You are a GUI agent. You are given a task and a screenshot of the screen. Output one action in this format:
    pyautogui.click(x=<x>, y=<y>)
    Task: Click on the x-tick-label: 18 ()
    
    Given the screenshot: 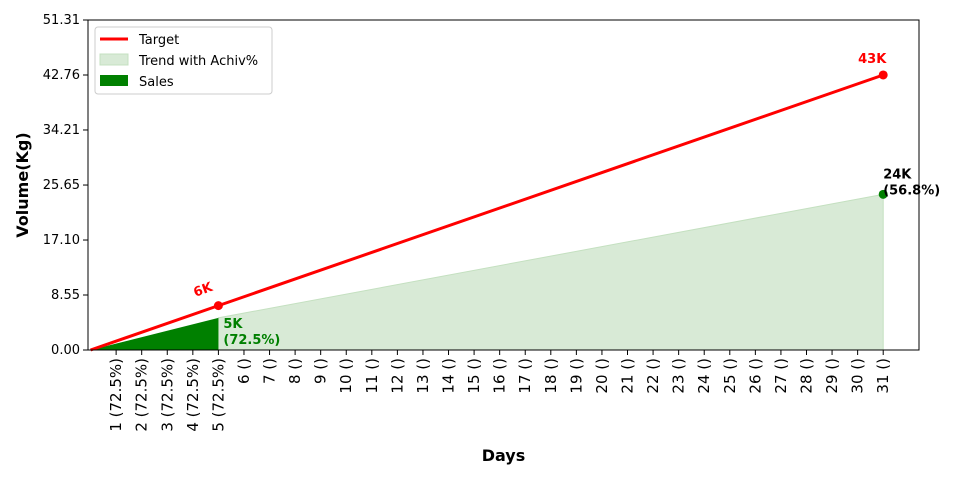 What is the action you would take?
    pyautogui.click(x=551, y=376)
    